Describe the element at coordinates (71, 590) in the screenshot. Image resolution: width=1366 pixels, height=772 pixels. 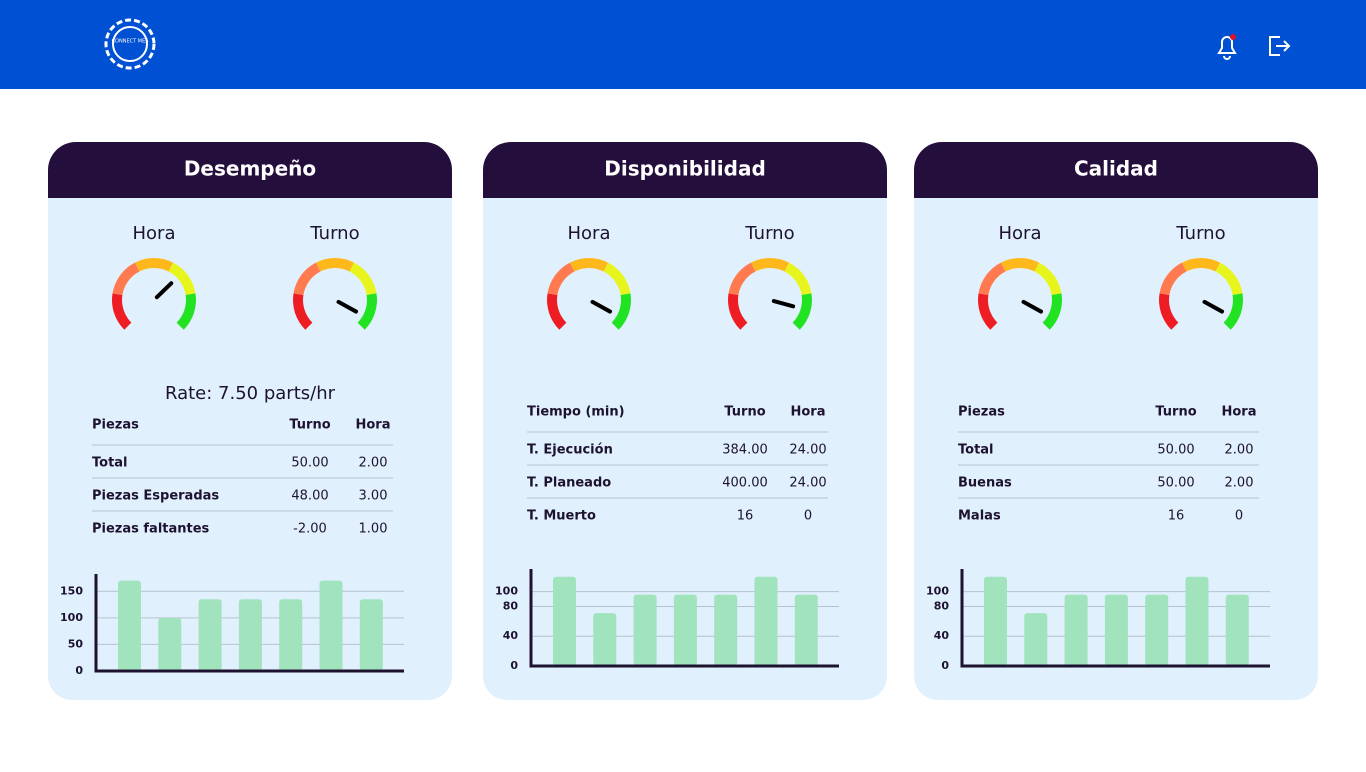
I see `y-tick-label: 150` at that location.